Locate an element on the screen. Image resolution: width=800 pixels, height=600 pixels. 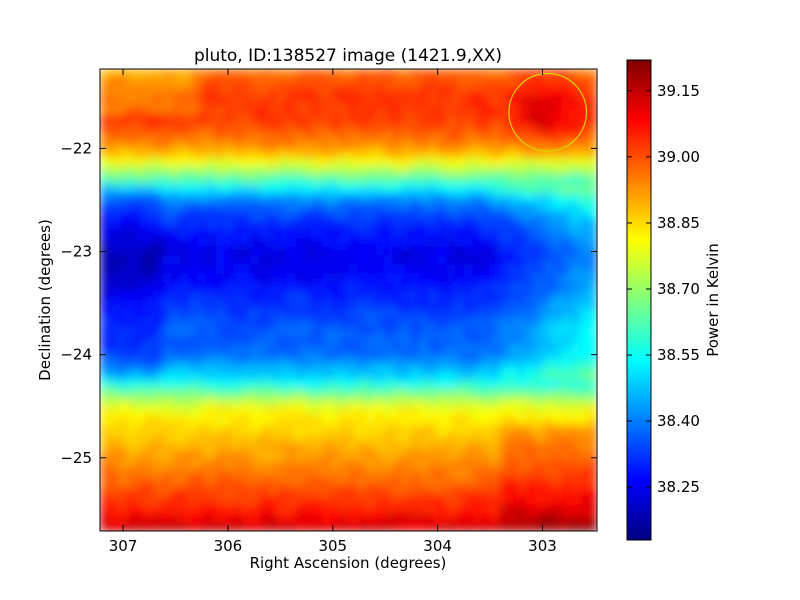
colorbar-tick-label: 38.70 is located at coordinates (678, 289).